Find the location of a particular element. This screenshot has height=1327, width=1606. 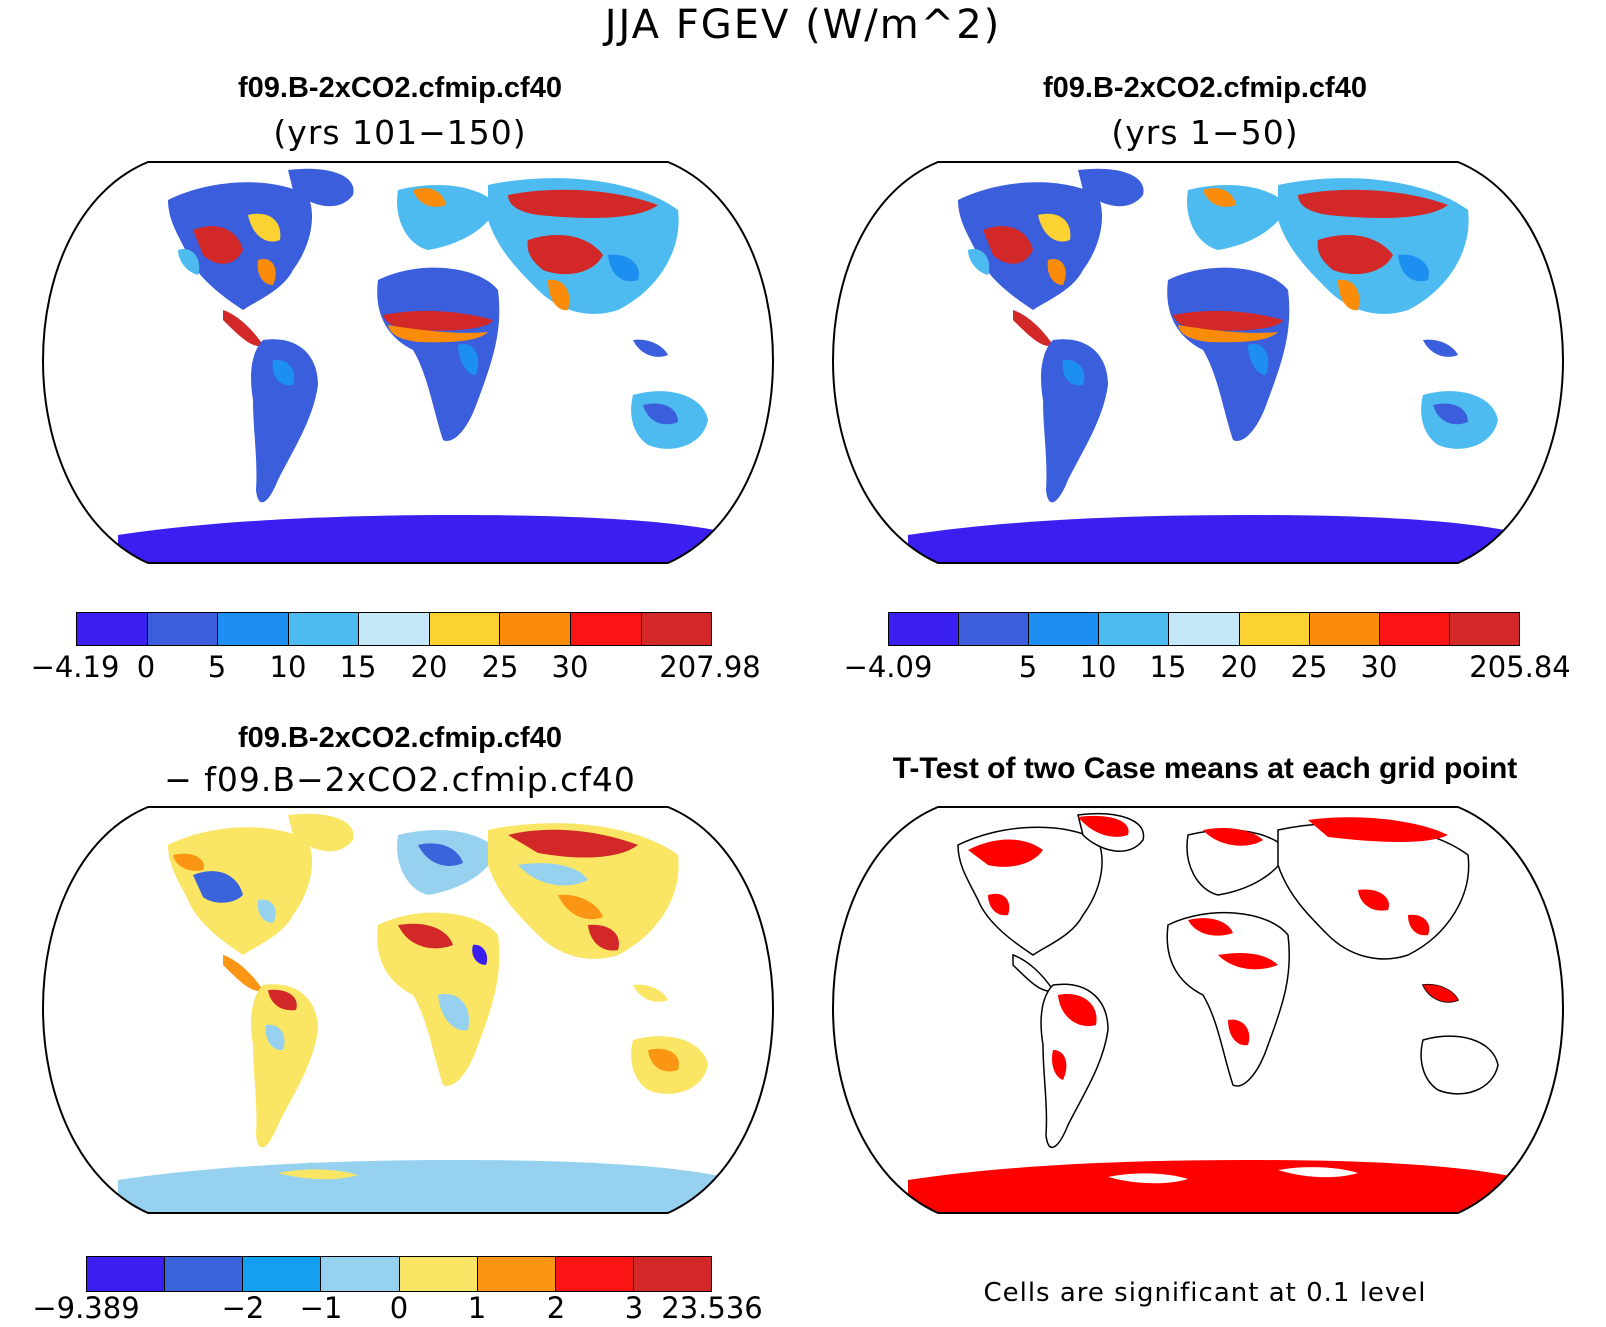

panel-2-tick: 5 is located at coordinates (1028, 667).